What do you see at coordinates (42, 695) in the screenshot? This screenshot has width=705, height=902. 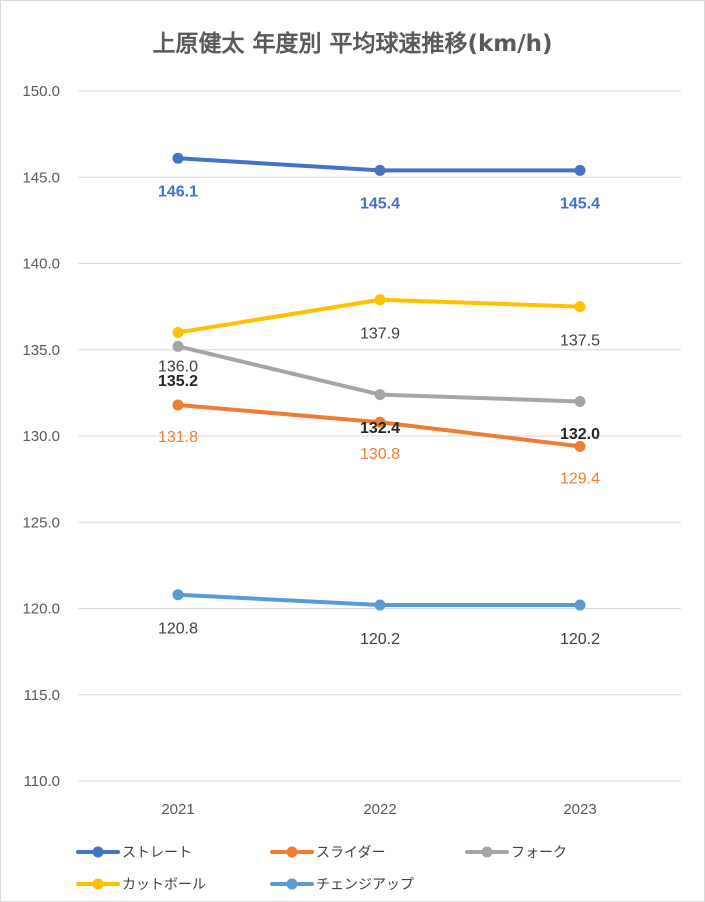 I see `y-tick-label: 115.0` at bounding box center [42, 695].